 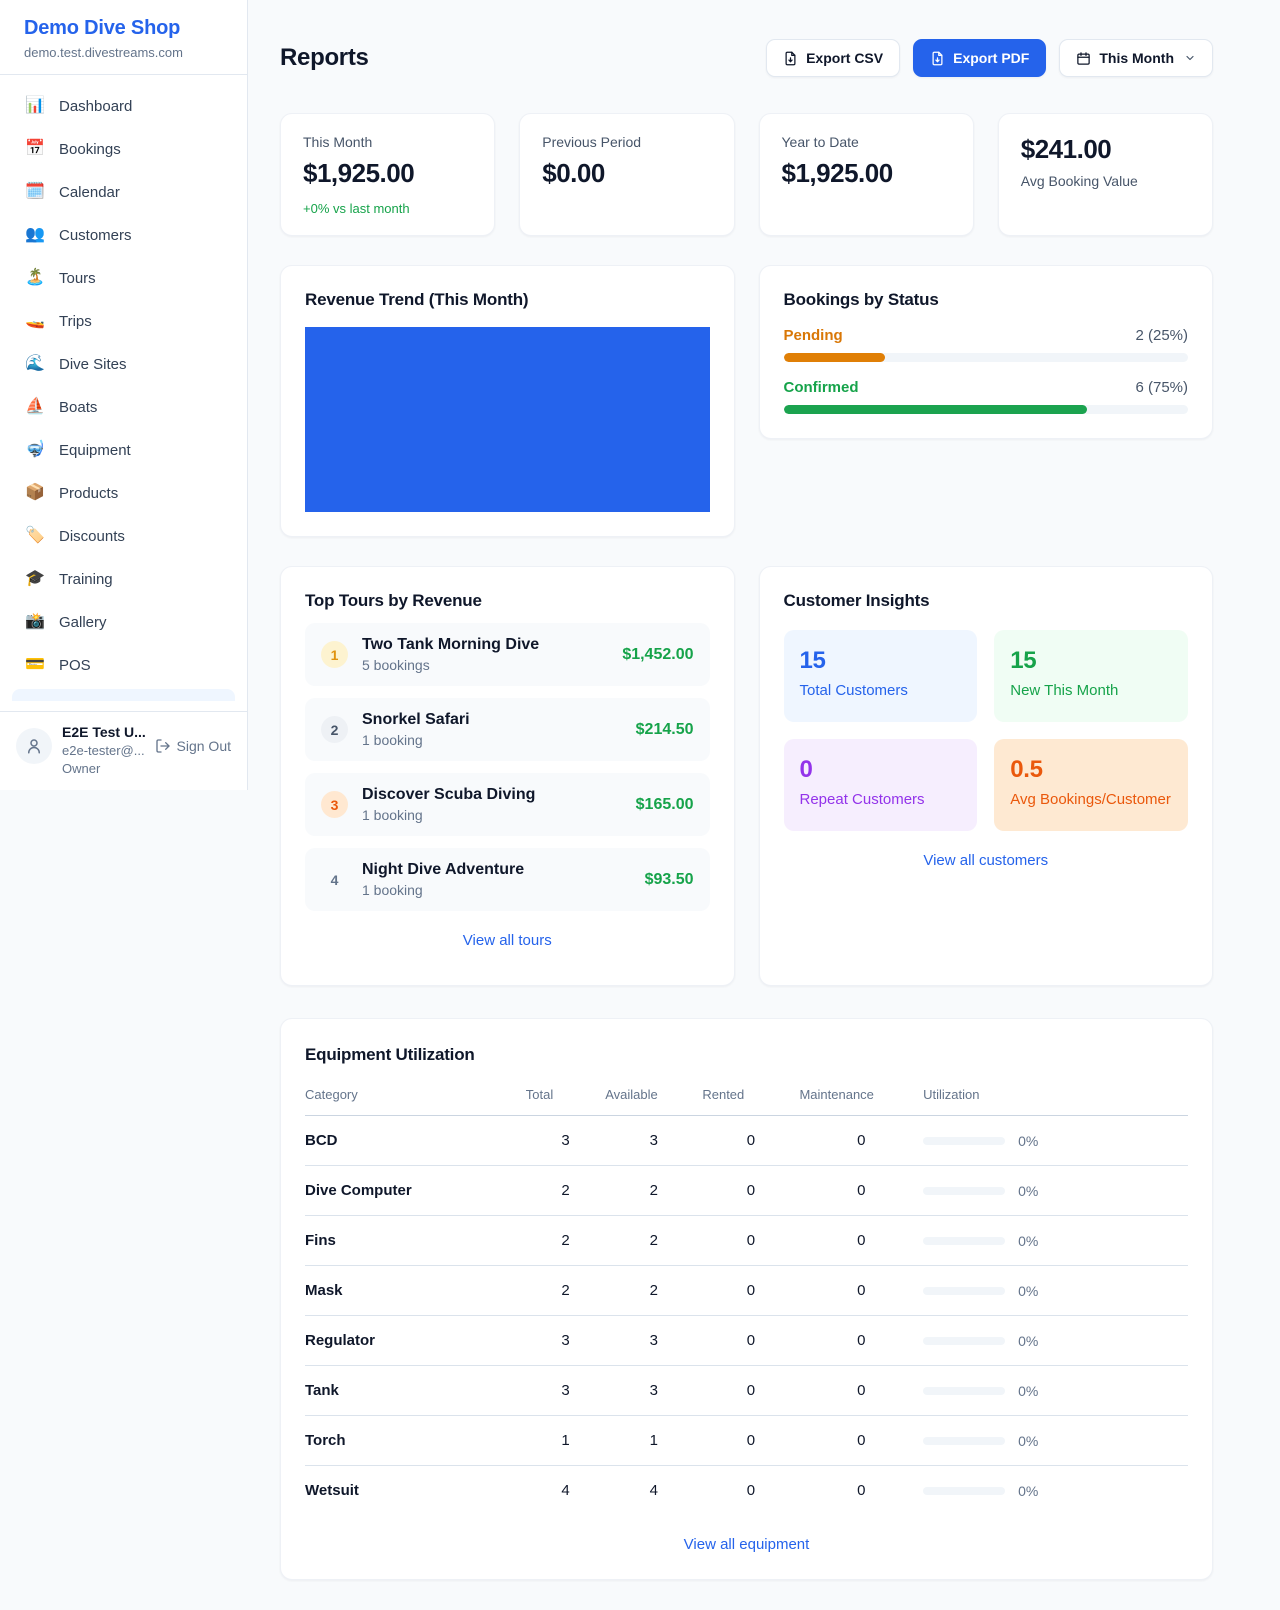 What do you see at coordinates (821, 388) in the screenshot?
I see `status-label: Confirmed` at bounding box center [821, 388].